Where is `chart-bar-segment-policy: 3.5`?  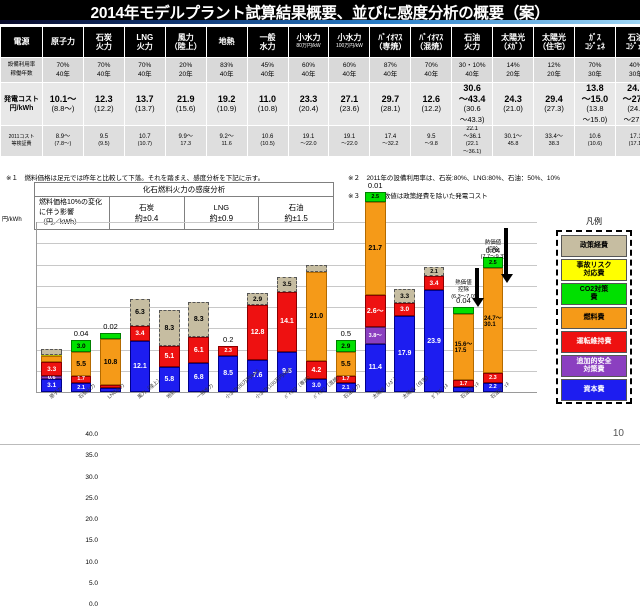
chart-bar-segment-policy: 3.5 is located at coordinates (287, 284).